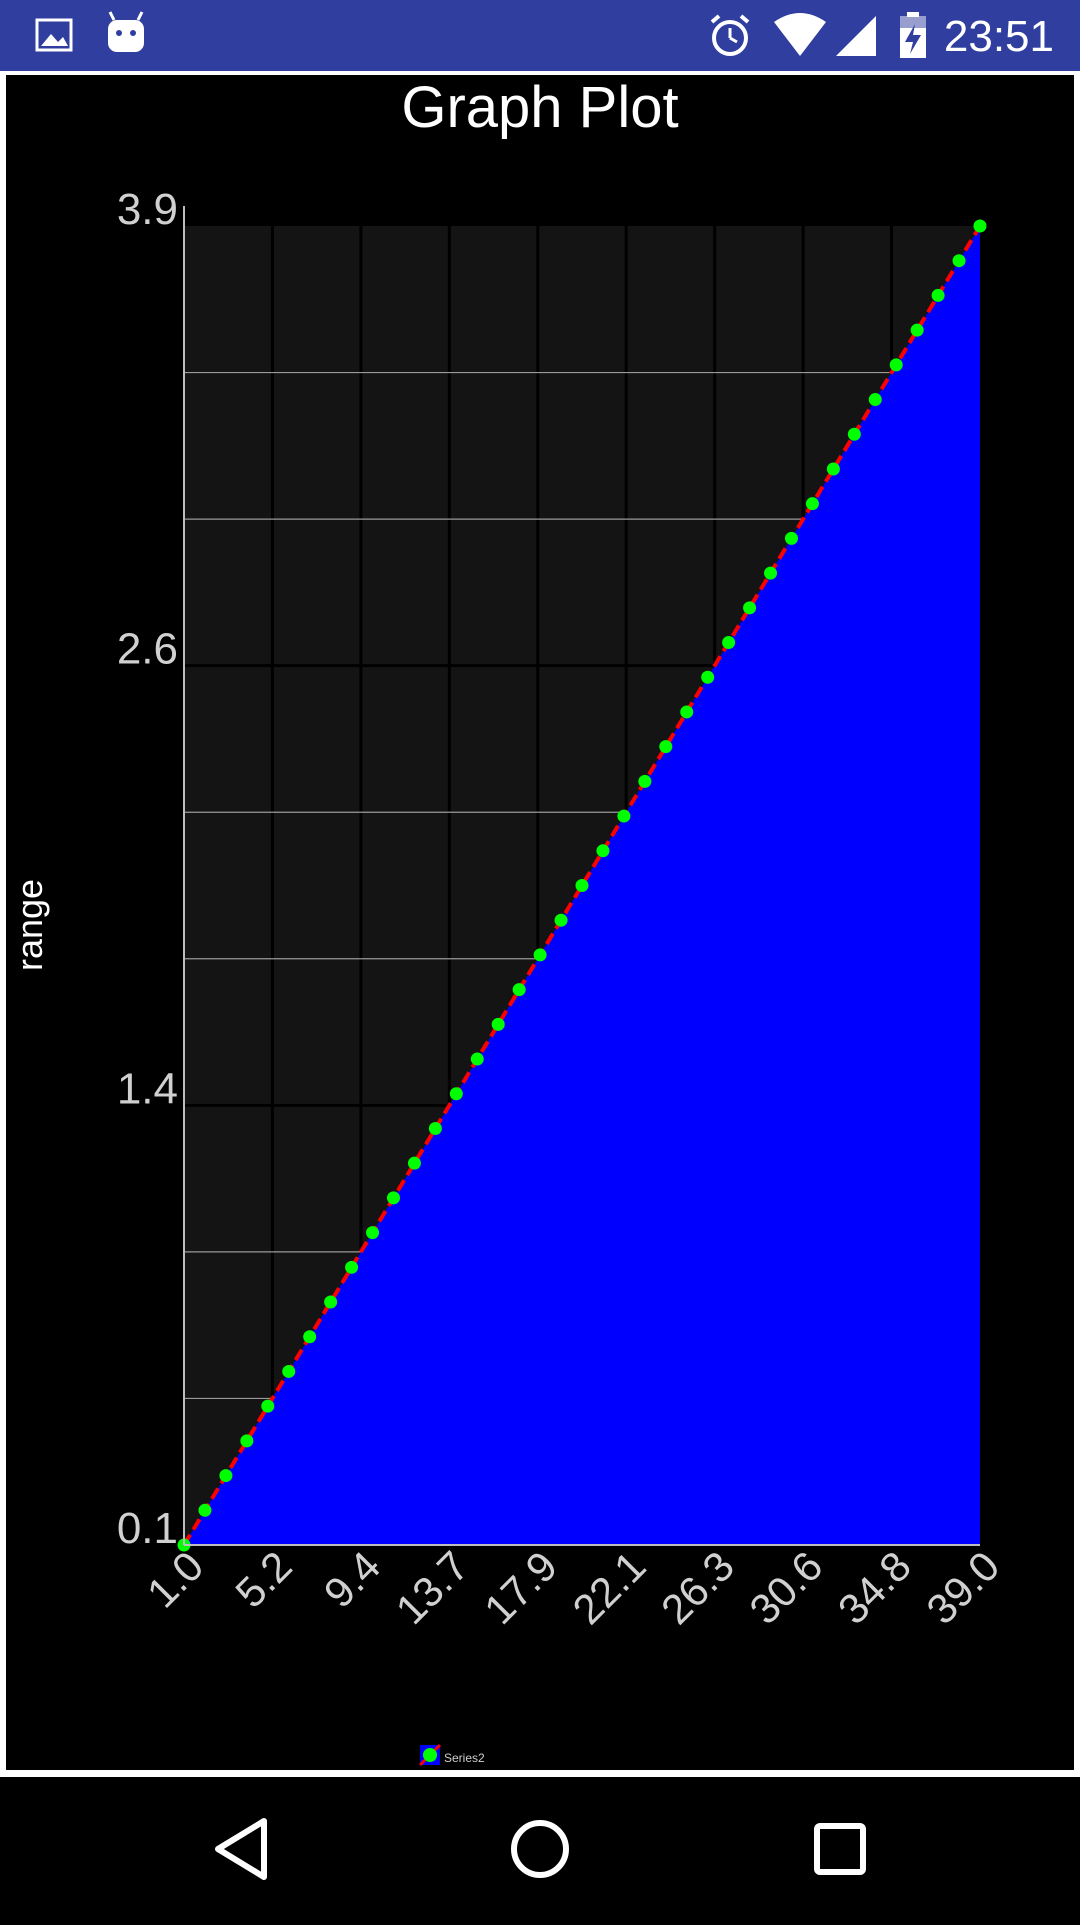 Image resolution: width=1080 pixels, height=1925 pixels. Describe the element at coordinates (800, 38) in the screenshot. I see `wifi-icon` at that location.